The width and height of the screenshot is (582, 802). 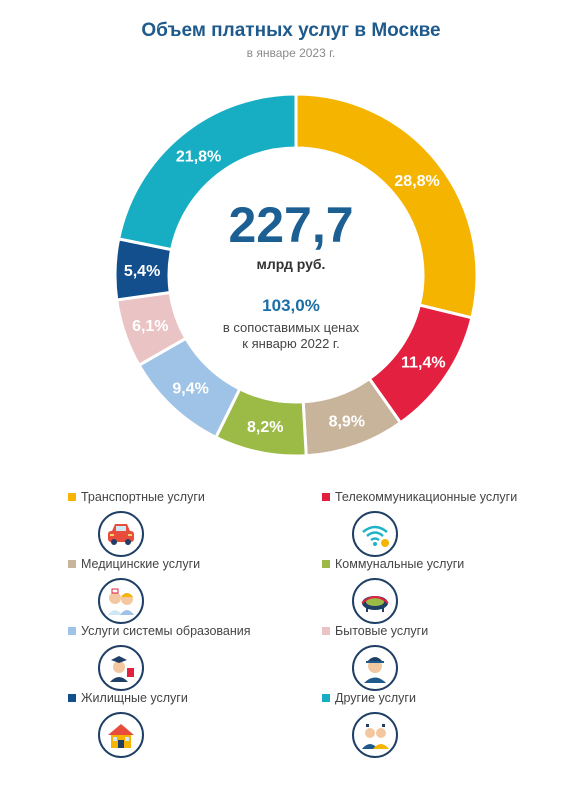 I want to click on center-note-line2: к январю 2022 г., so click(x=291, y=343).